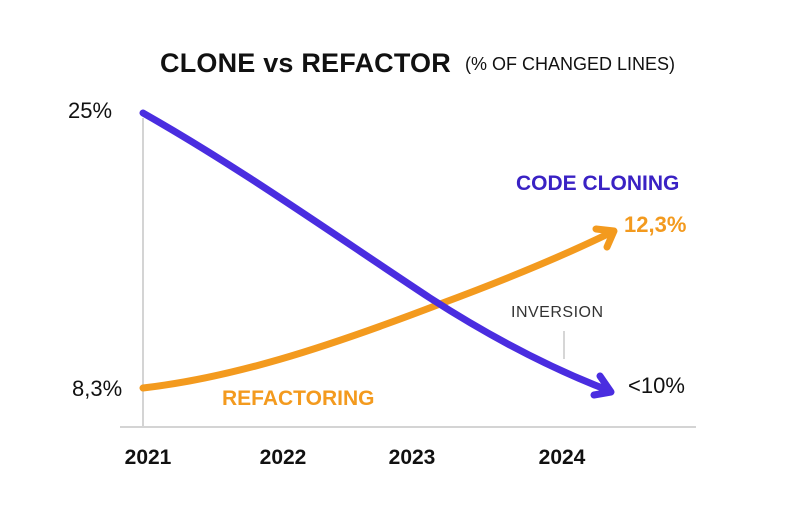 The width and height of the screenshot is (800, 532). I want to click on code-cloning-arrowhead-icon, so click(602, 385).